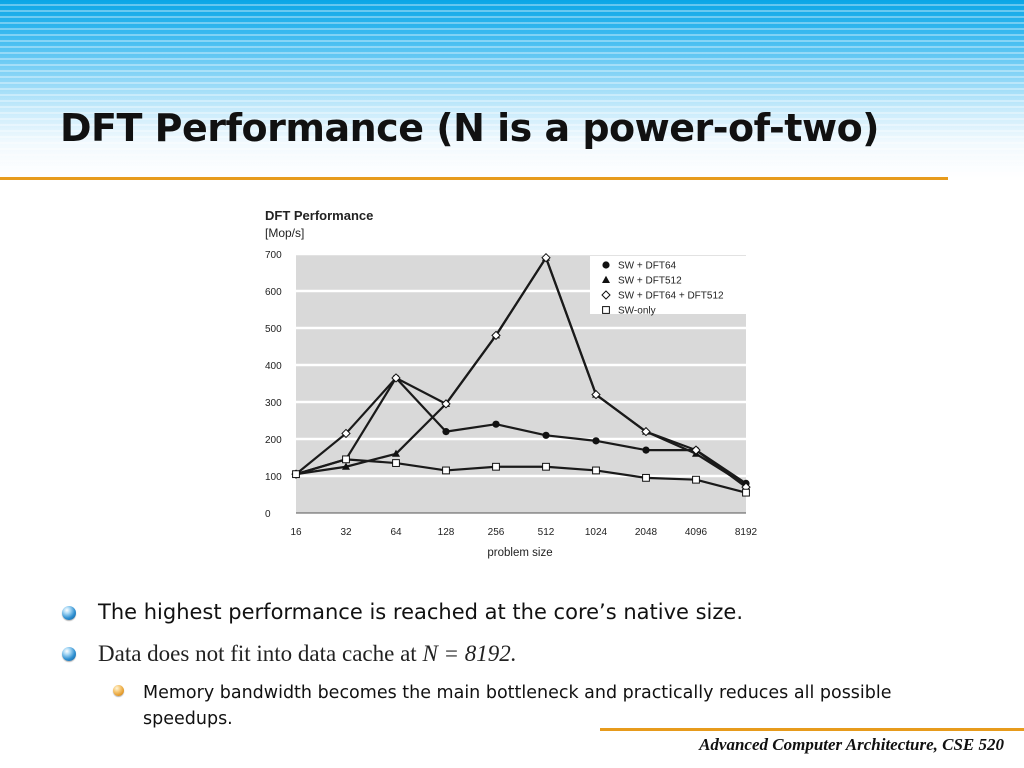 This screenshot has height=768, width=1024. I want to click on bullet-text-emphasis: N = 8192, so click(466, 653).